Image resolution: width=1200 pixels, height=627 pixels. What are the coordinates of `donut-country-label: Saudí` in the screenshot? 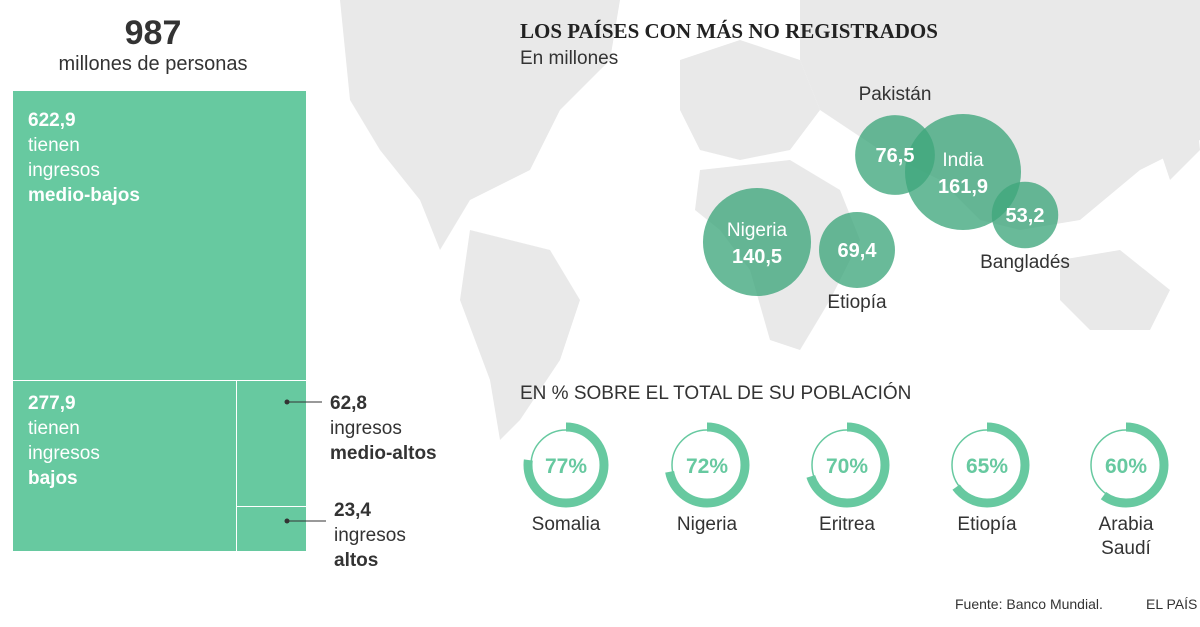 It's located at (1126, 548).